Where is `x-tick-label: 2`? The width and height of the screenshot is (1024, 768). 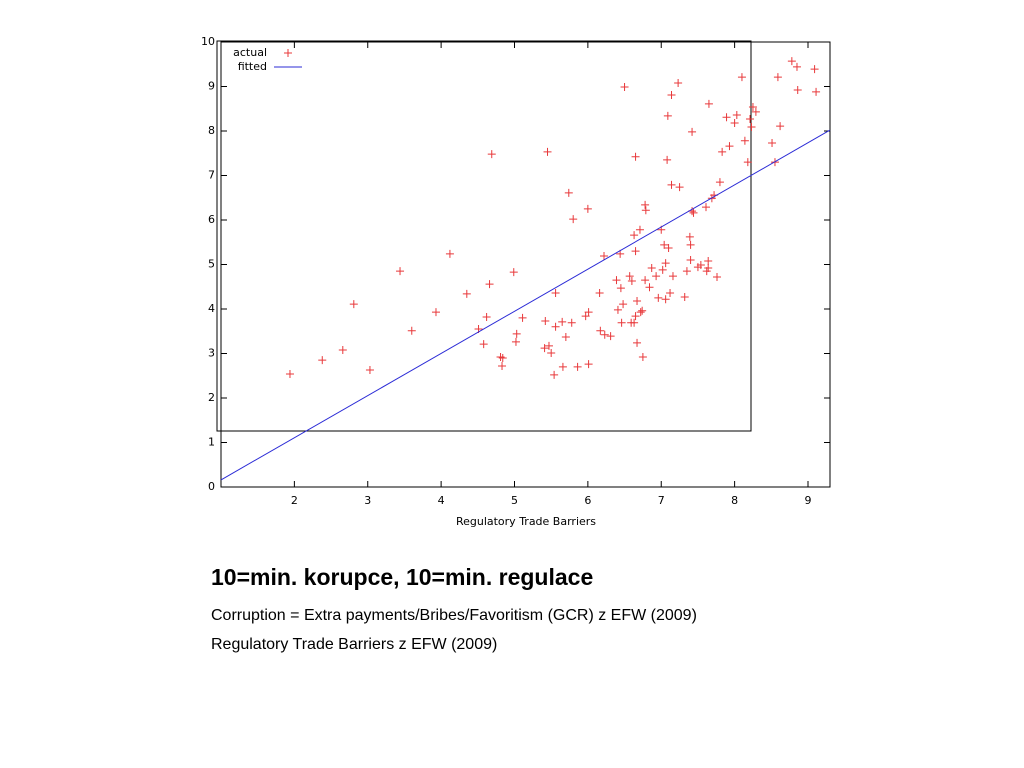
x-tick-label: 2 is located at coordinates (294, 500).